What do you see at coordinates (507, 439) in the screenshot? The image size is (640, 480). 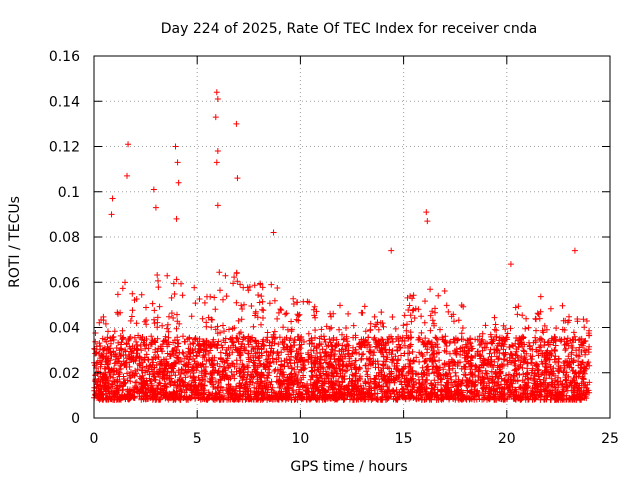 I see `x-tick-label: 20` at bounding box center [507, 439].